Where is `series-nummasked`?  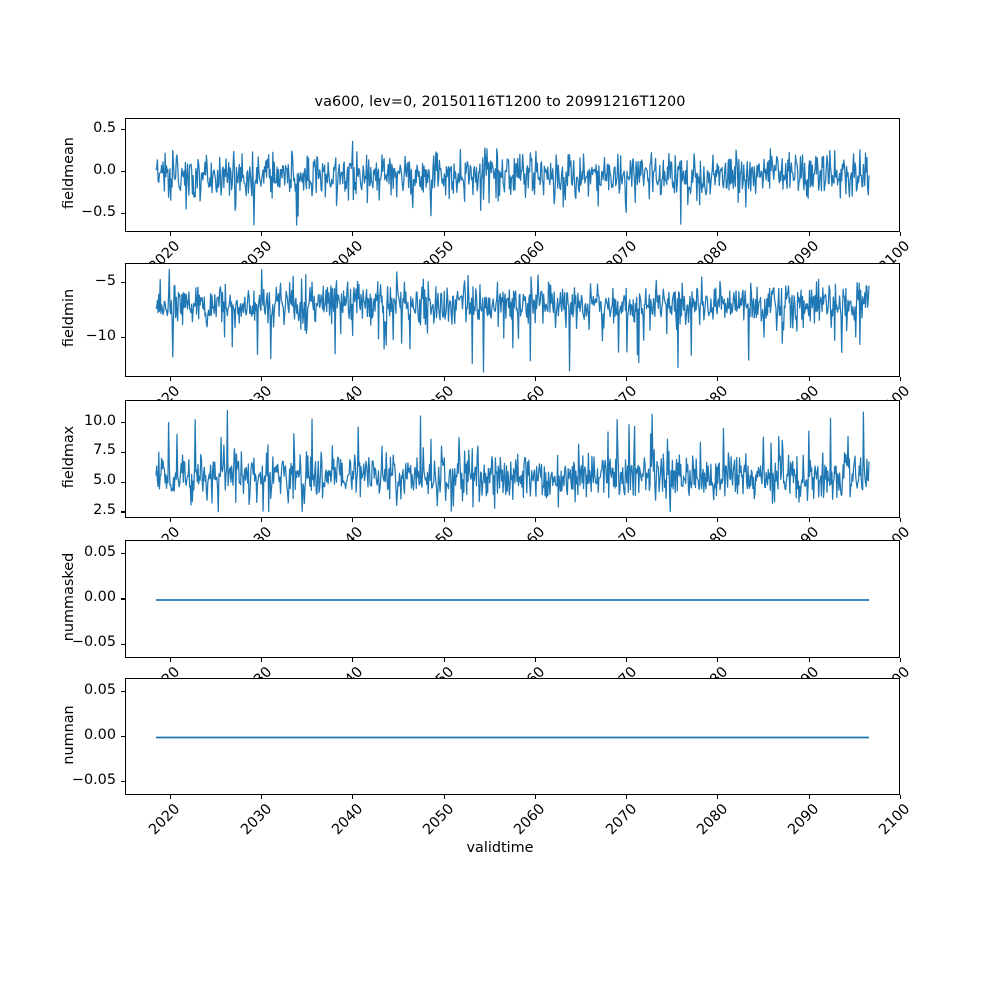
series-nummasked is located at coordinates (512, 600).